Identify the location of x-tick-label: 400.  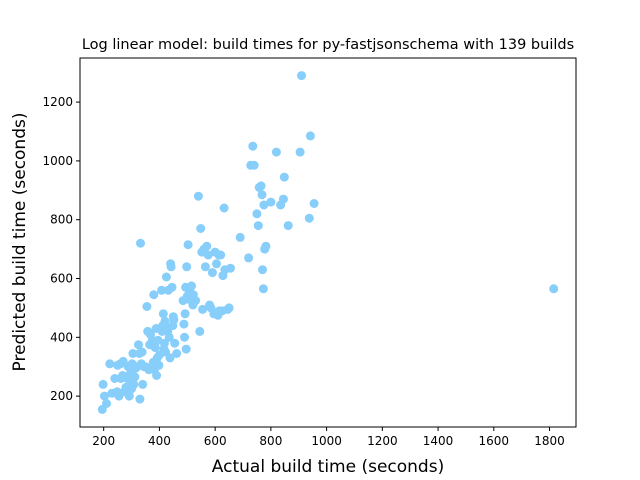
(159, 441).